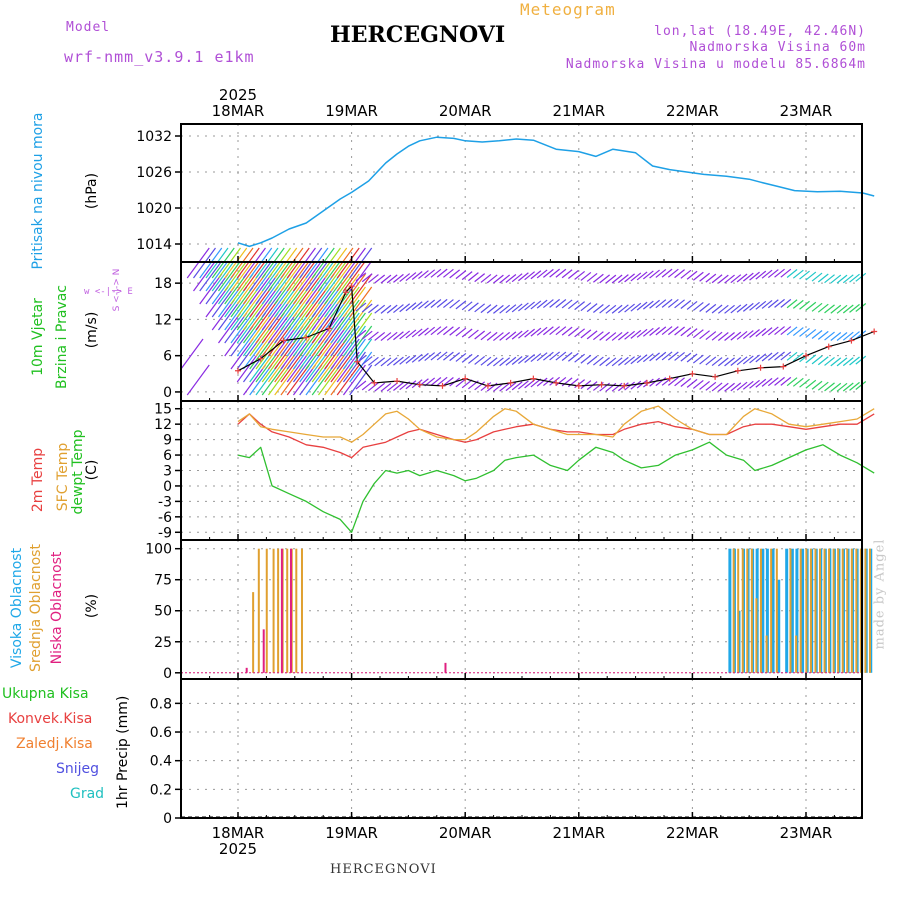 The height and width of the screenshot is (900, 900). What do you see at coordinates (383, 869) in the screenshot?
I see `footer-station: HERCEGNOVI` at bounding box center [383, 869].